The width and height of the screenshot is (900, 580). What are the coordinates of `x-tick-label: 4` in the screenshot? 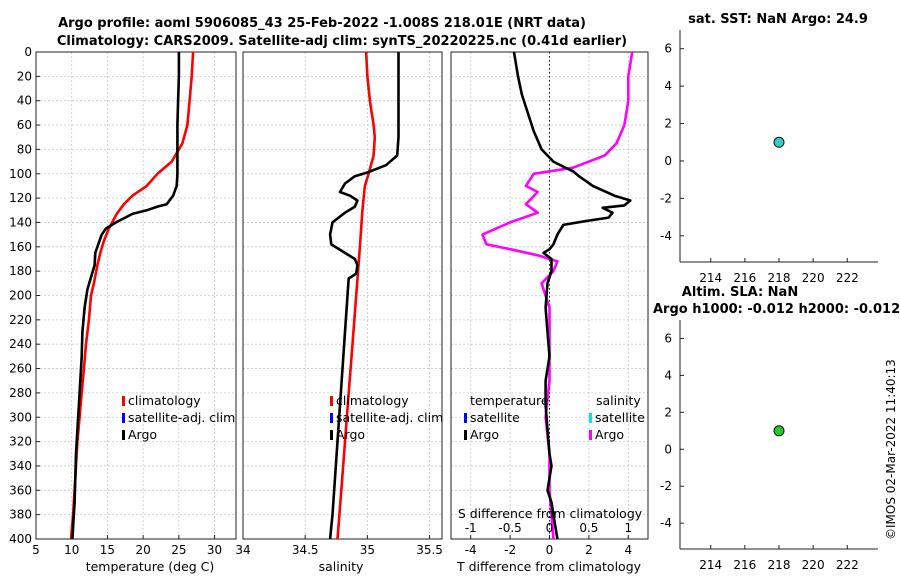 It's located at (628, 550).